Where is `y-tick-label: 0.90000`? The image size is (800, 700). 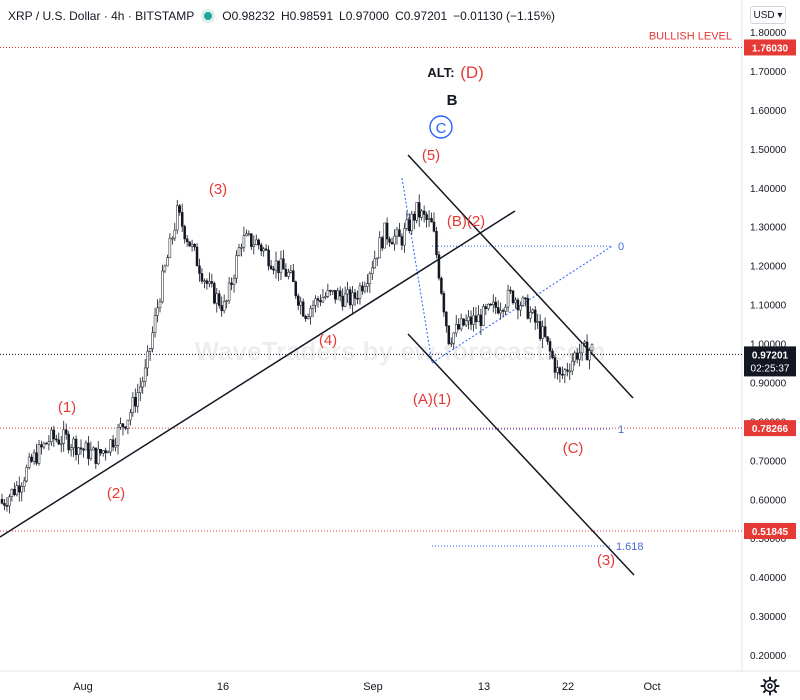 y-tick-label: 0.90000 is located at coordinates (768, 383).